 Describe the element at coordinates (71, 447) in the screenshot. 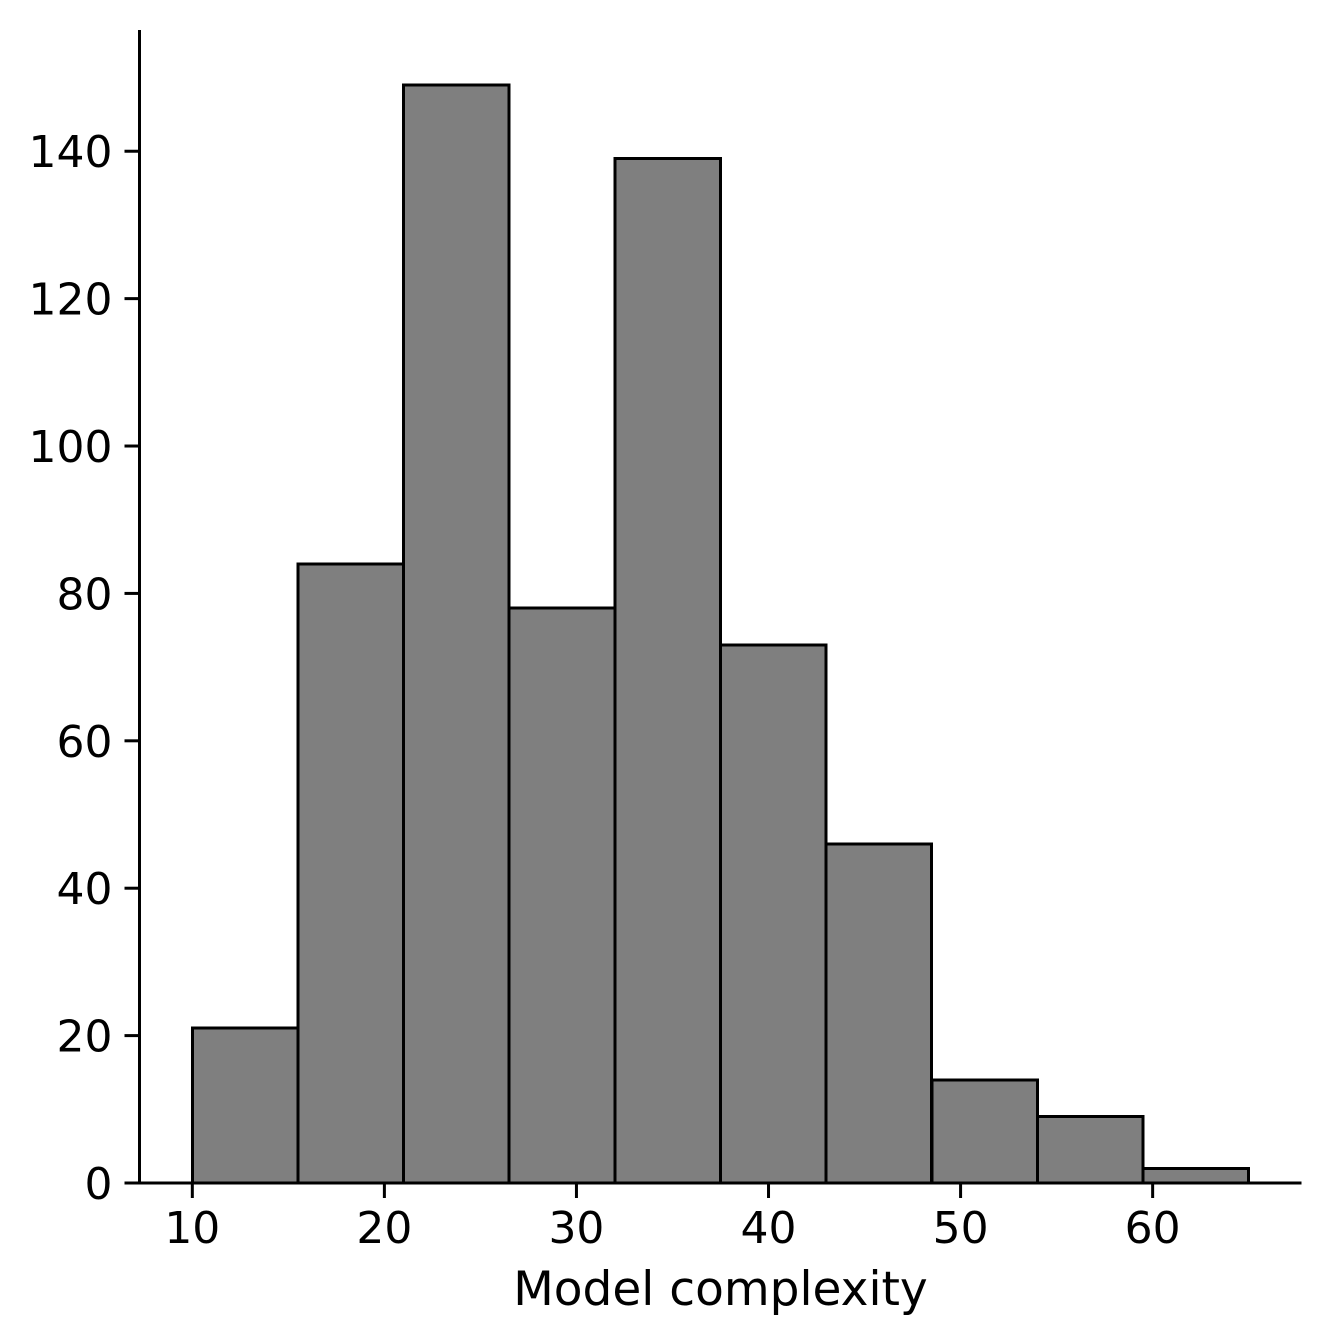

I see `y-tick-label: 100` at that location.